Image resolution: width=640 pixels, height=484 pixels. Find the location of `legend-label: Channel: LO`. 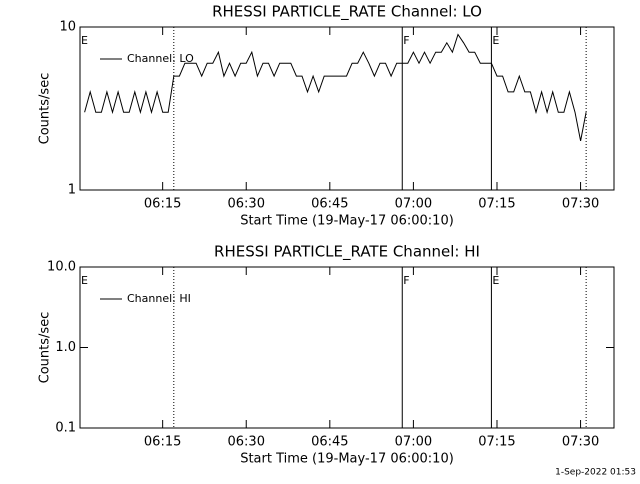

legend-label: Channel: LO is located at coordinates (160, 58).